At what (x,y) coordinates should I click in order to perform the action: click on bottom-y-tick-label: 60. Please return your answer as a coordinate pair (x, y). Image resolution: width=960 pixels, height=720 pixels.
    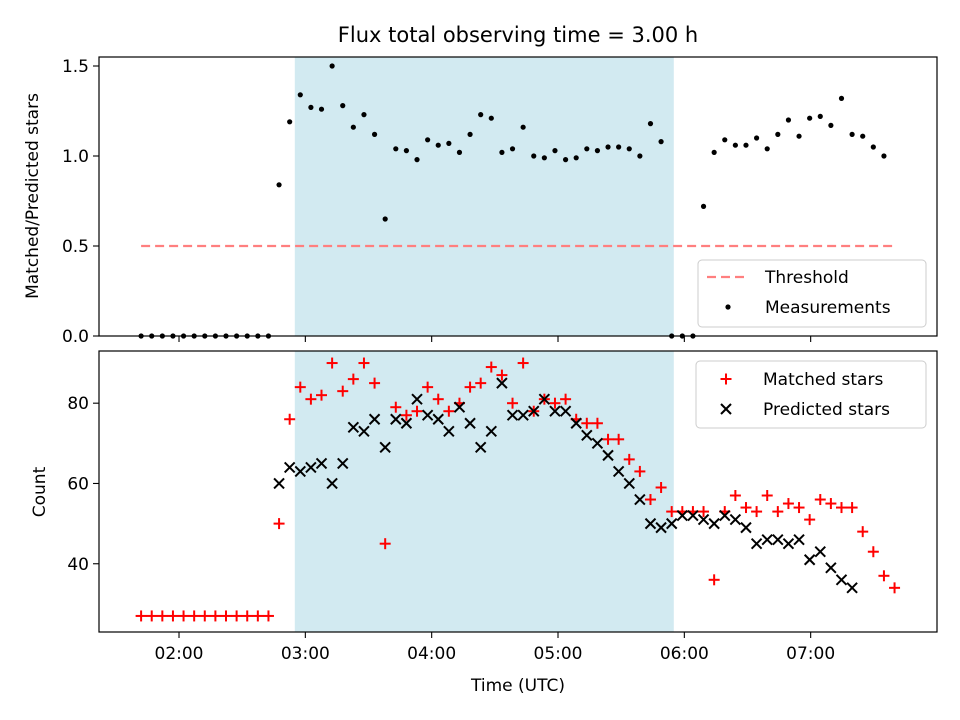
    Looking at the image, I should click on (78, 484).